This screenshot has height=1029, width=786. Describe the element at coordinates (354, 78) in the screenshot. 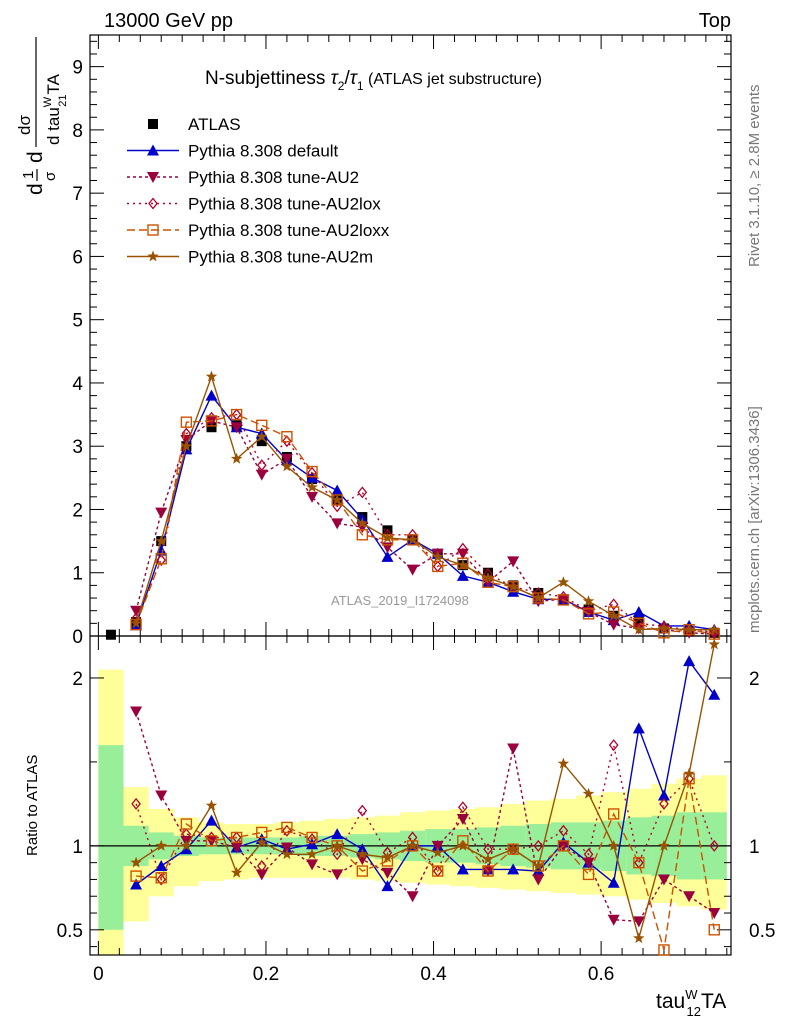

I see `title-tau1: τ` at that location.